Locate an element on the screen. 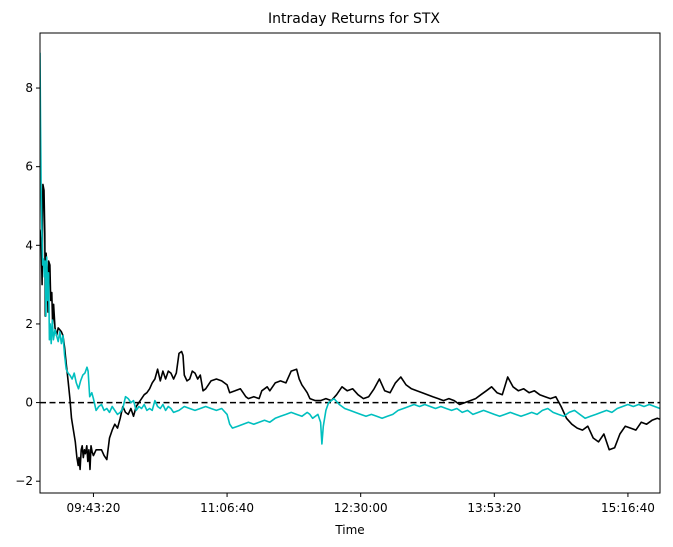  x-tick-label: 09:43:20 is located at coordinates (93, 508).